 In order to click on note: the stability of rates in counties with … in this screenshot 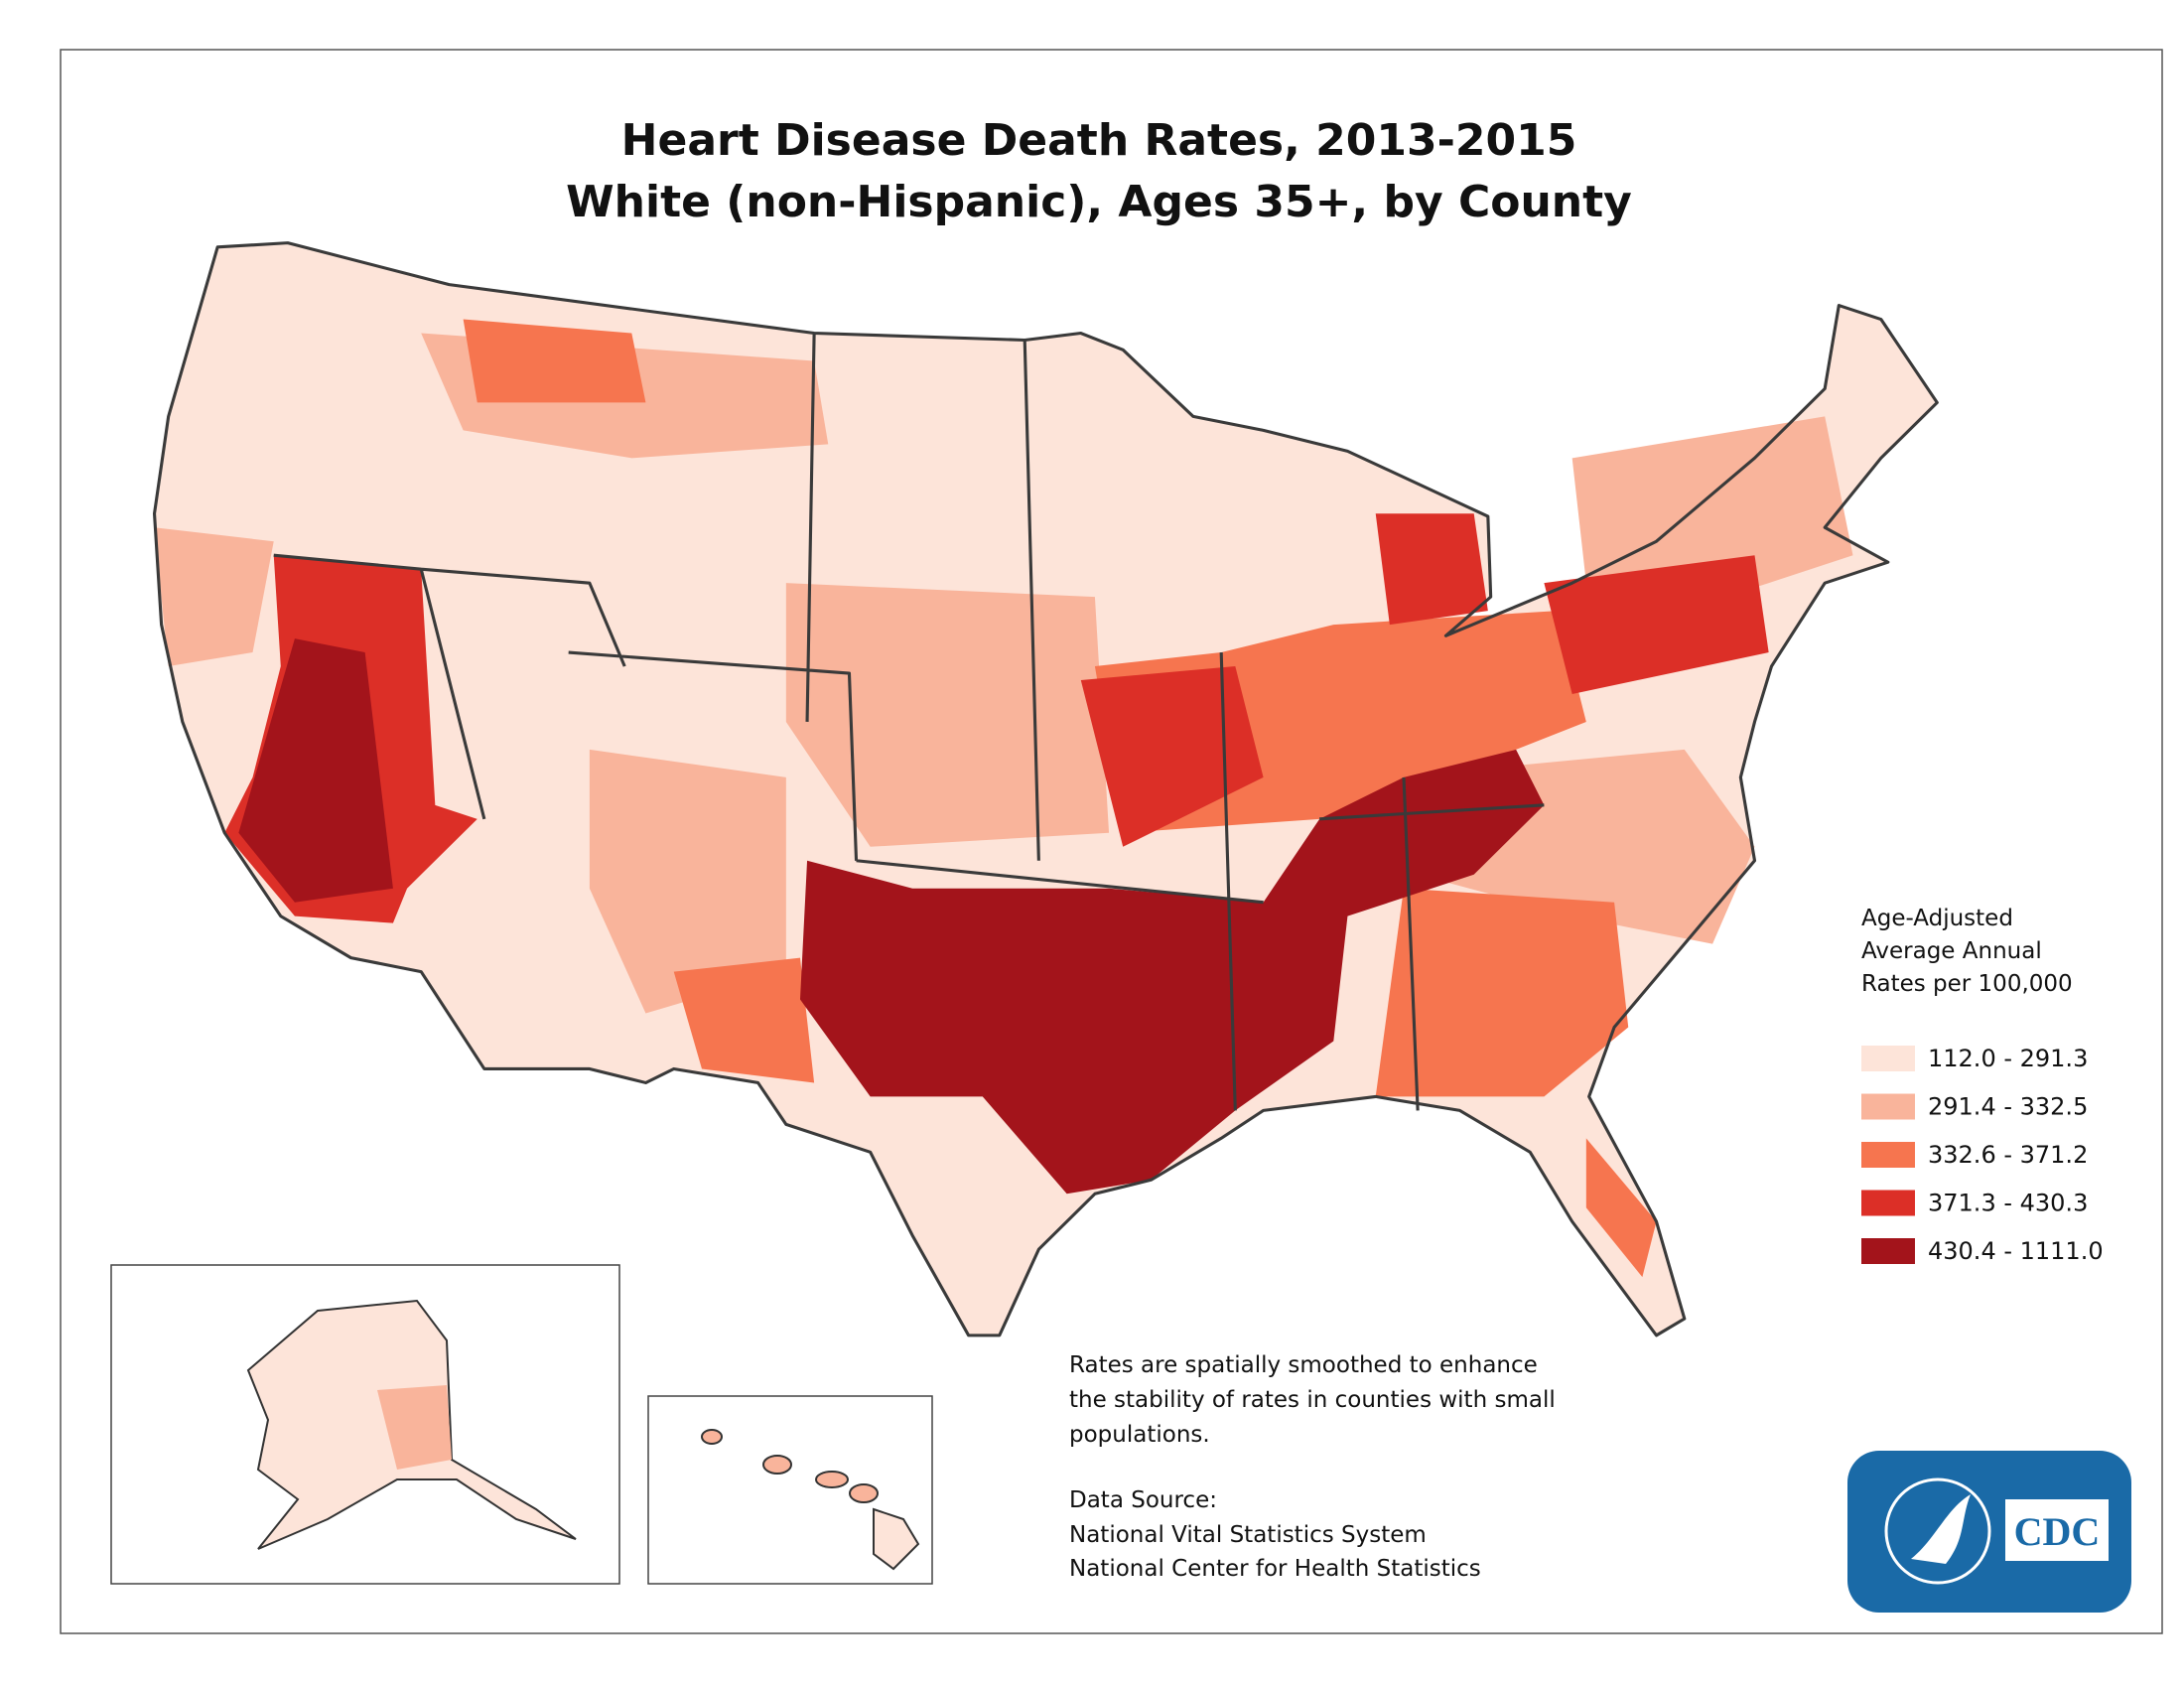, I will do `click(1312, 1400)`.